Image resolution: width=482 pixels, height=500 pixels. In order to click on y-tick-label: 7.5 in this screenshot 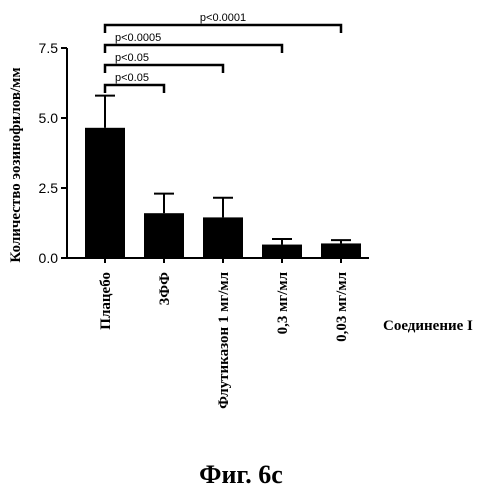, I will do `click(49, 48)`.